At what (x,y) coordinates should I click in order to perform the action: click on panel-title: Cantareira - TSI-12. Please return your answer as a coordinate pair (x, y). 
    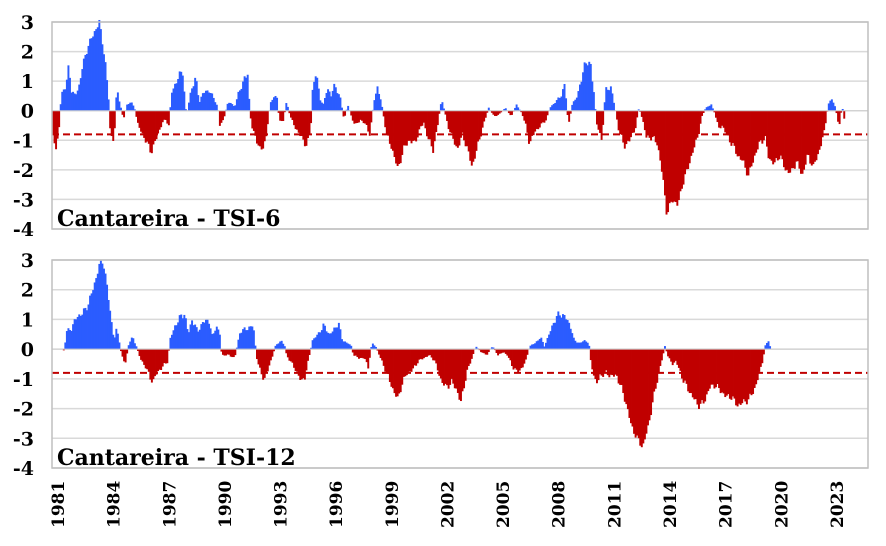
    Looking at the image, I should click on (176, 458).